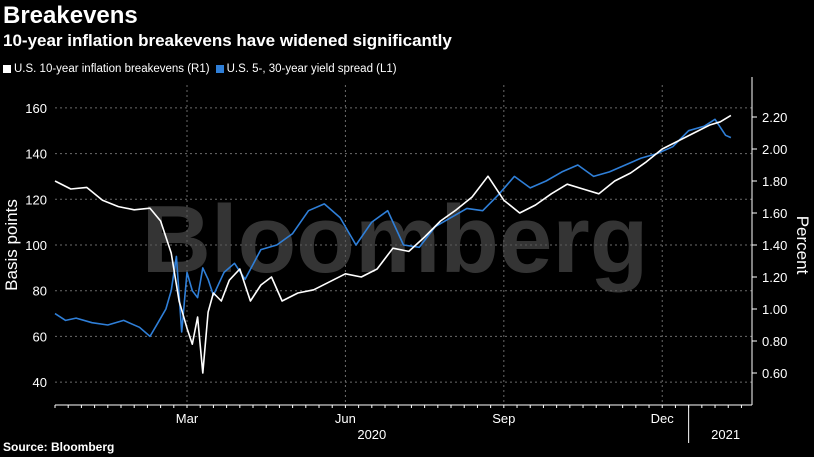  Describe the element at coordinates (371, 434) in the screenshot. I see `x-year-label: 2020` at that location.